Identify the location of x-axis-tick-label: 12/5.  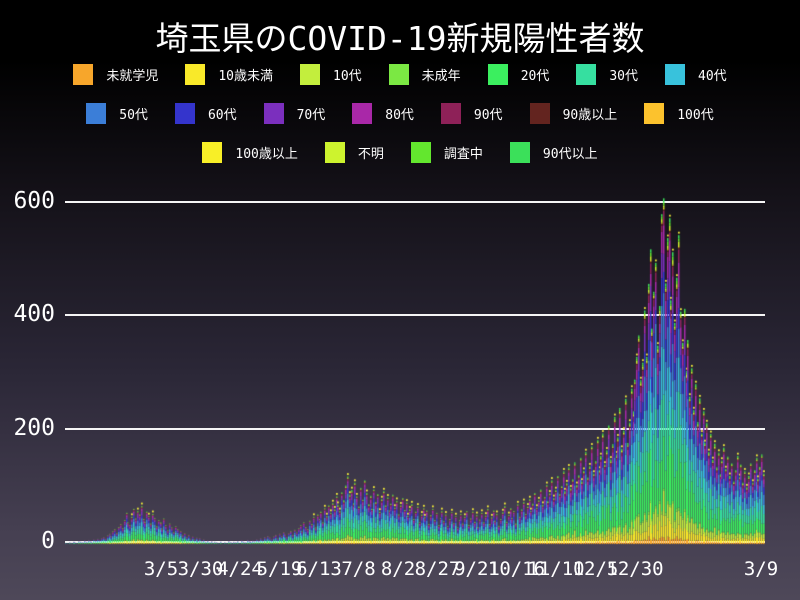
(595, 569).